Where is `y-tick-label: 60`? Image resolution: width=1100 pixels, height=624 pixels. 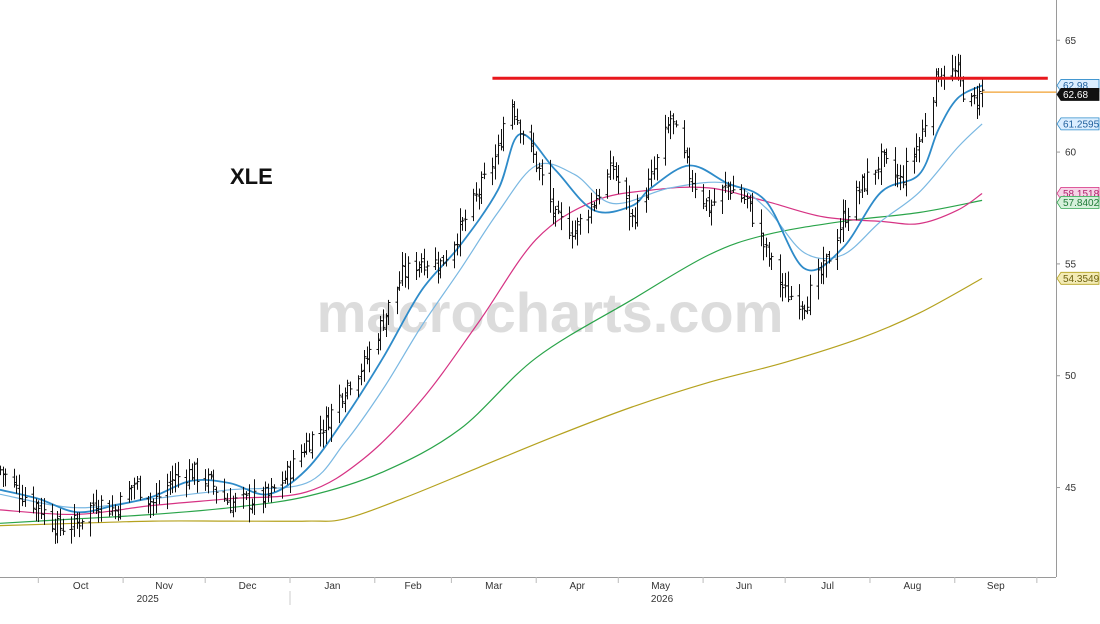
y-tick-label: 60 is located at coordinates (1071, 153).